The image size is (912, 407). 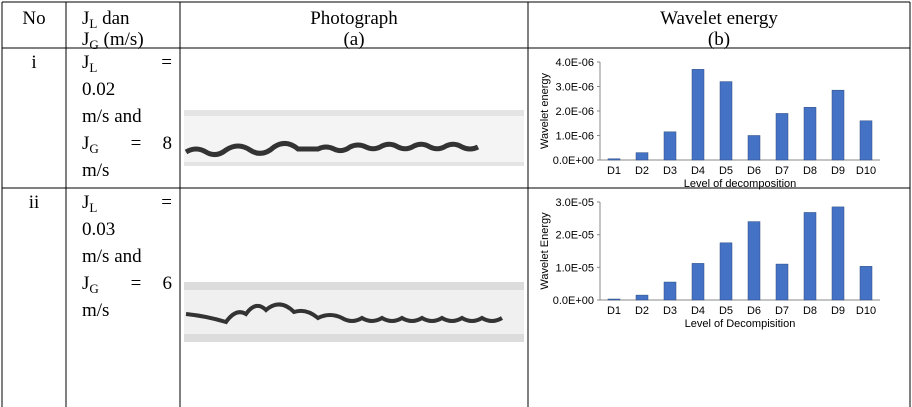 What do you see at coordinates (353, 39) in the screenshot?
I see `header-photo-sub: (a)` at bounding box center [353, 39].